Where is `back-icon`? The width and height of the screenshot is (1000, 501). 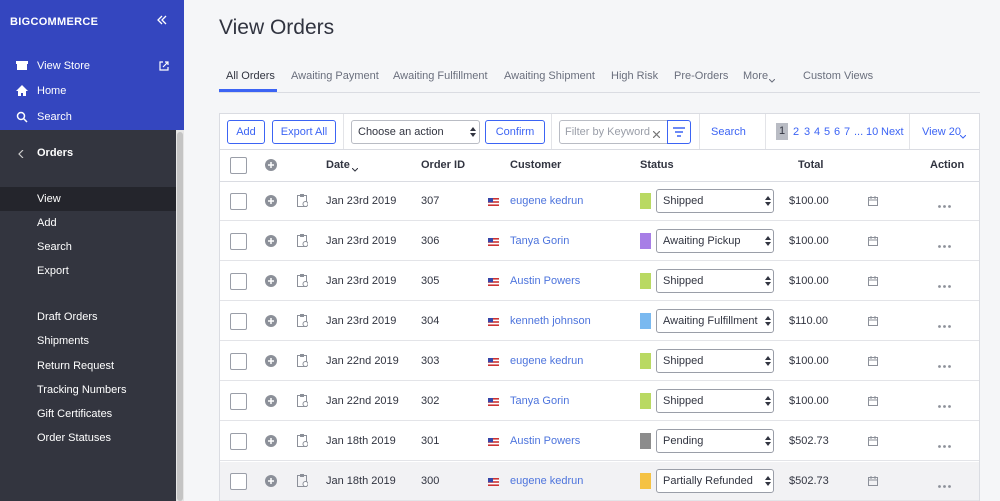
back-icon is located at coordinates (21, 155).